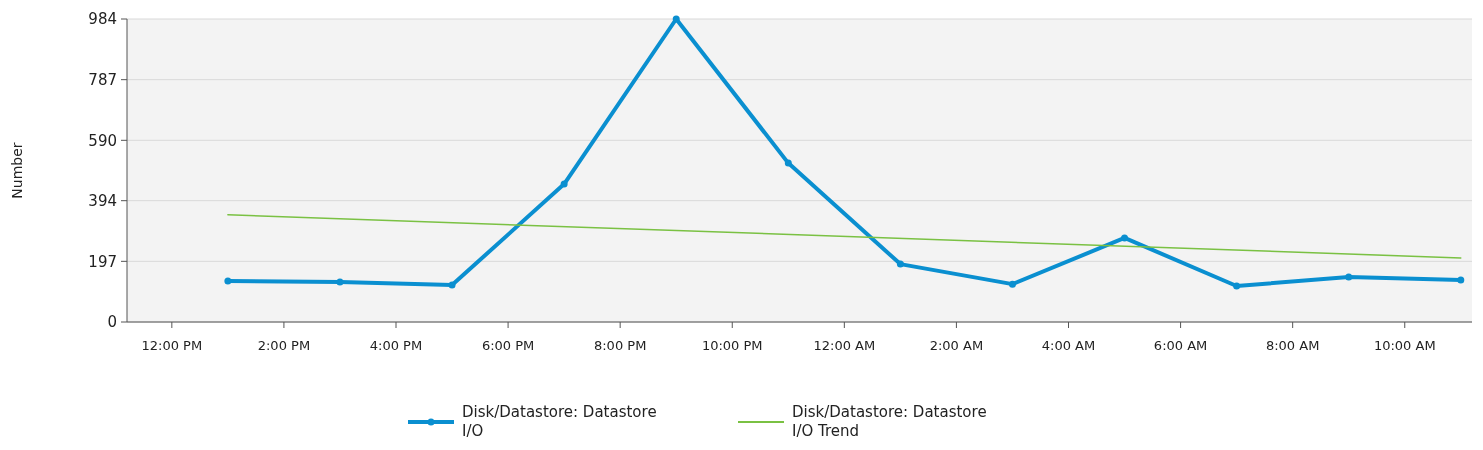  I want to click on y-tick-label: 394, so click(102, 200).